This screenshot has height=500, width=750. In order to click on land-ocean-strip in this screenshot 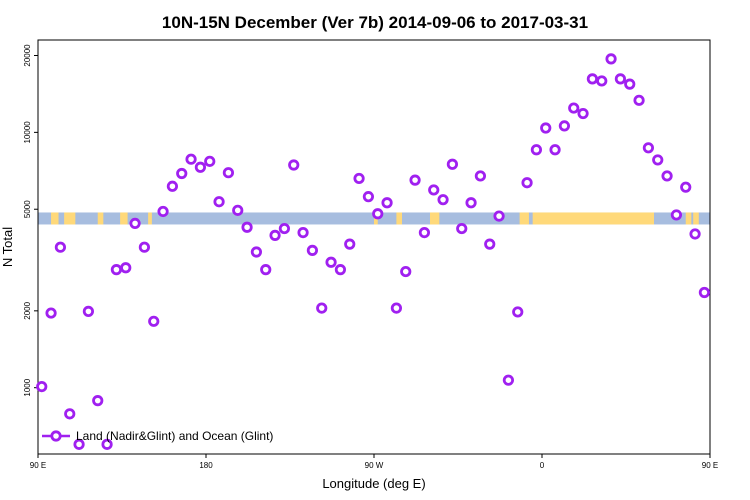, I will do `click(374, 218)`.